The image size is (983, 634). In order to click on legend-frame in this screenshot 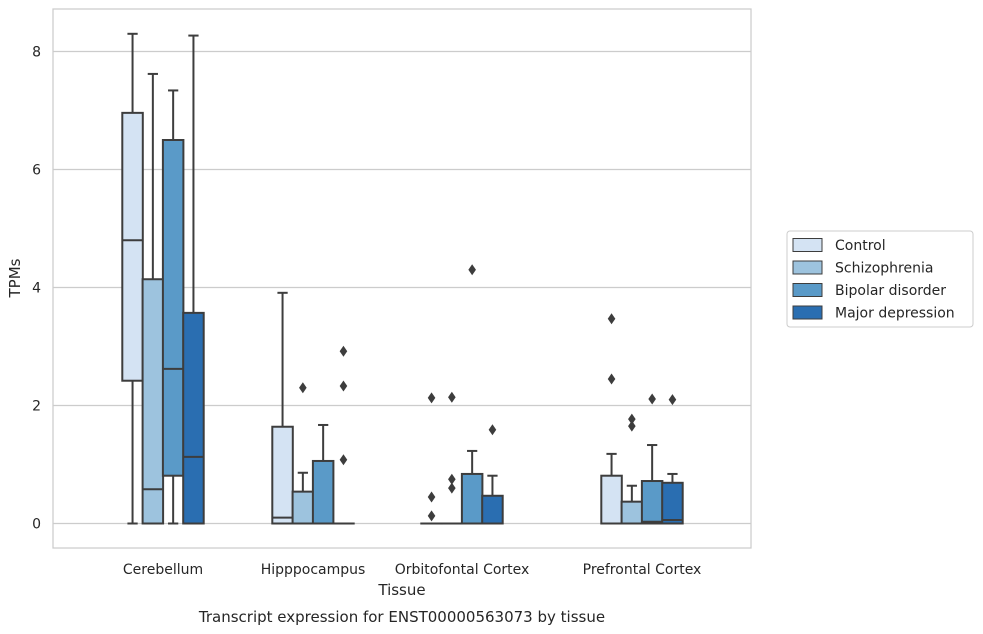, I will do `click(880, 279)`.